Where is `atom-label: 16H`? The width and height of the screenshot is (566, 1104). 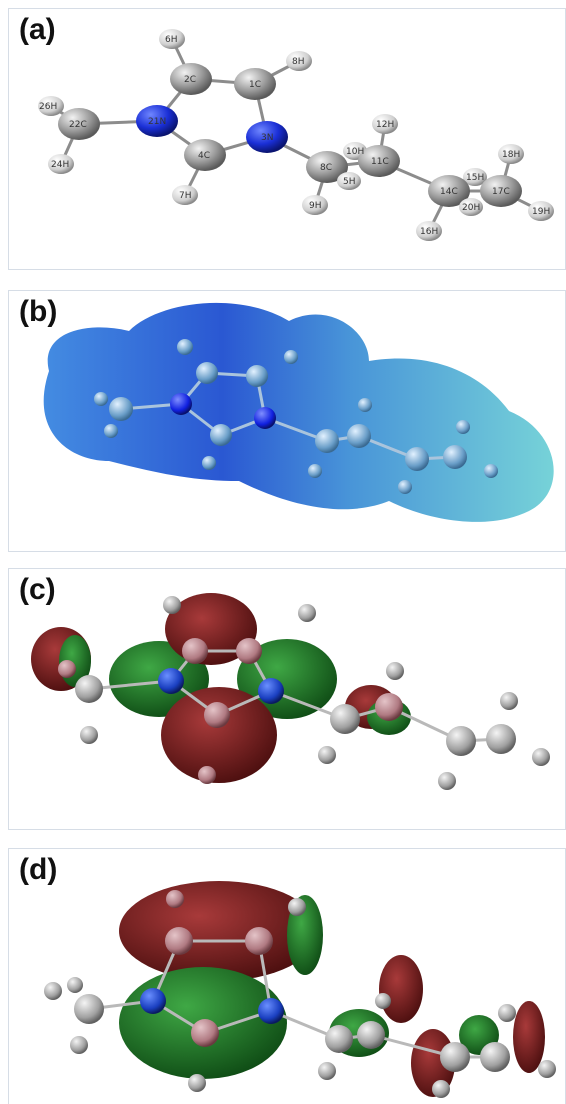 atom-label: 16H is located at coordinates (429, 232).